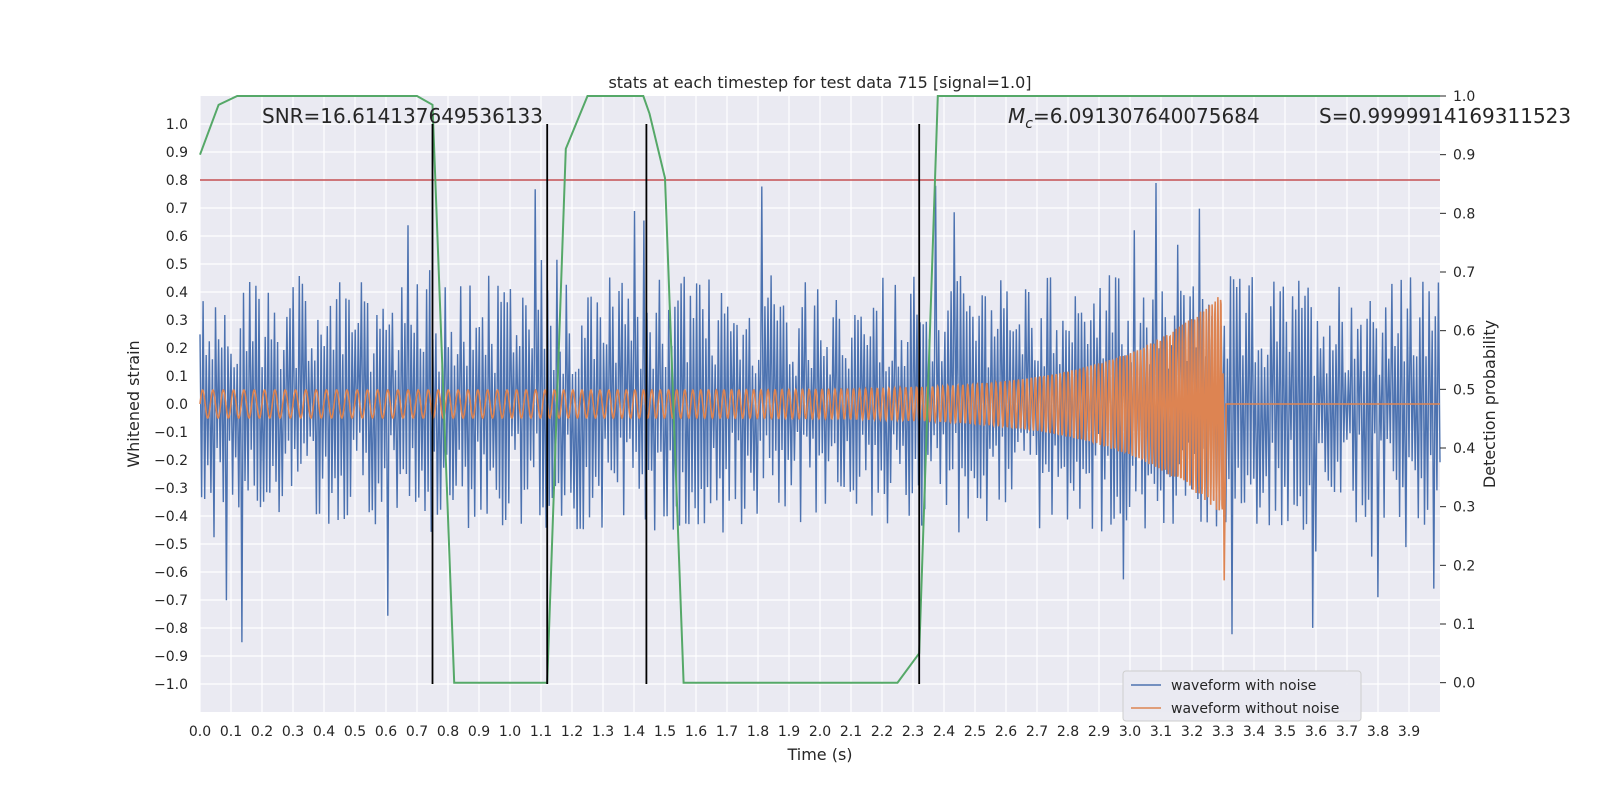 The height and width of the screenshot is (800, 1600). What do you see at coordinates (177, 405) in the screenshot?
I see `y-tick-label: 0.0` at bounding box center [177, 405].